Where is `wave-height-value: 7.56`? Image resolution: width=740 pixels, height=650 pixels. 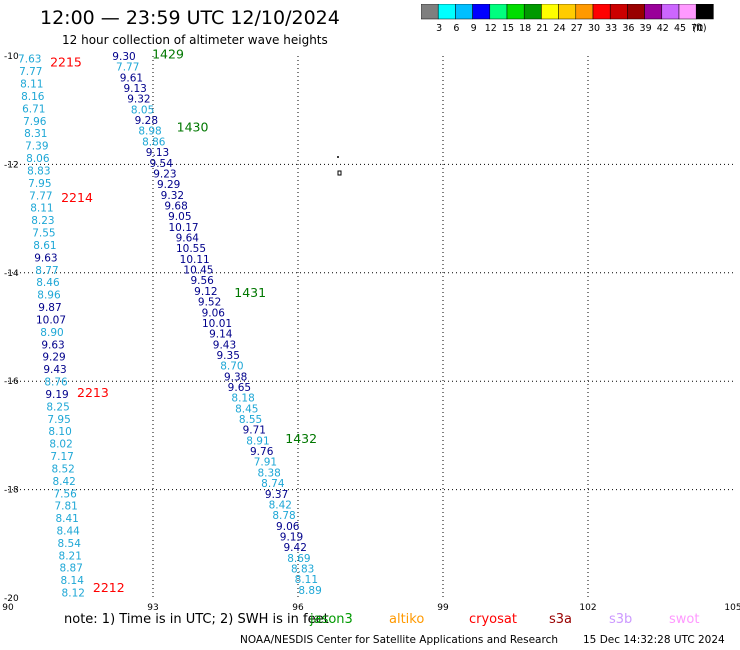 wave-height-value: 7.56 is located at coordinates (65, 494).